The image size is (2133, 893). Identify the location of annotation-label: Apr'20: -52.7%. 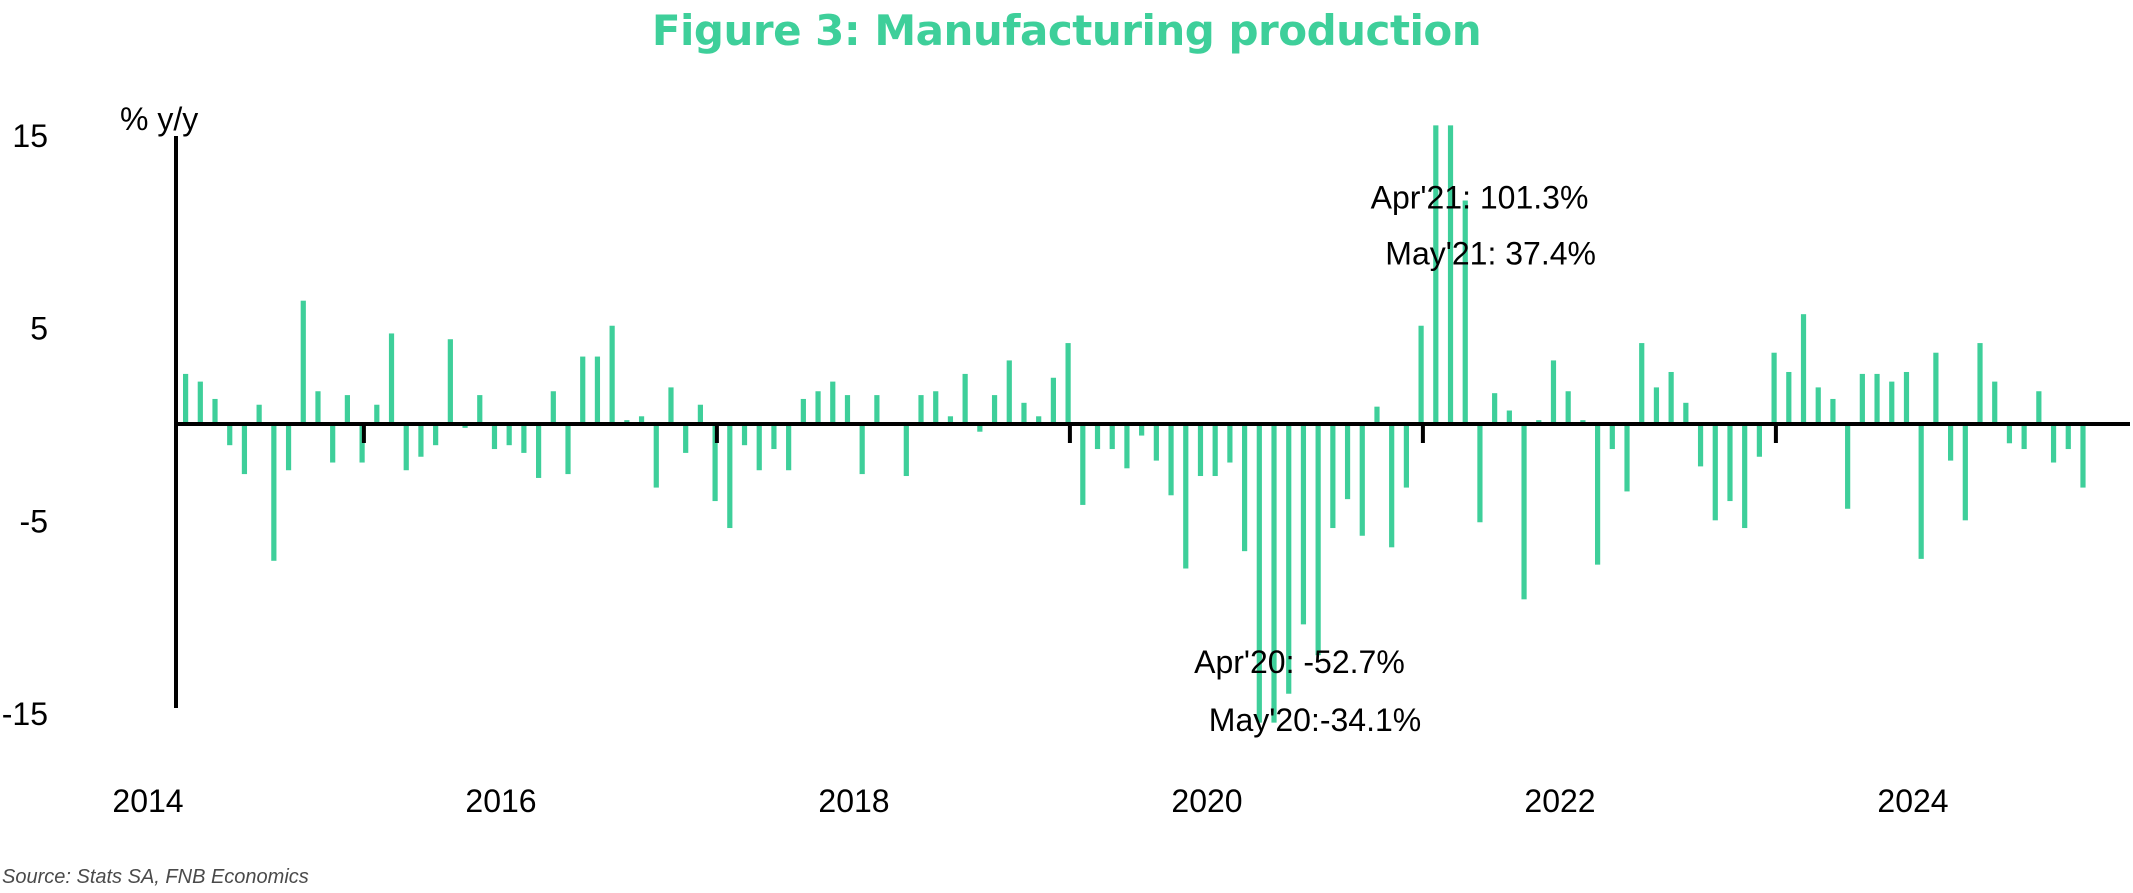
(1299, 662).